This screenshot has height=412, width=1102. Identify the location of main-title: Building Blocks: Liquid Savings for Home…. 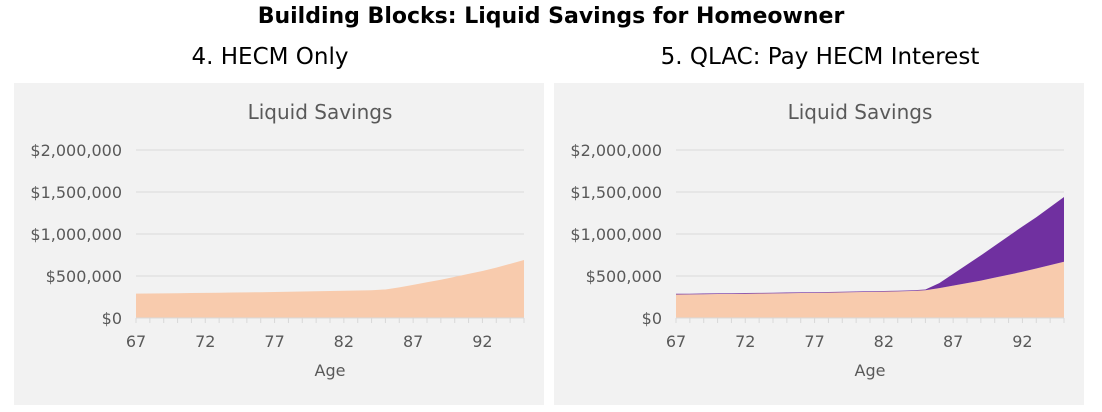
(551, 16).